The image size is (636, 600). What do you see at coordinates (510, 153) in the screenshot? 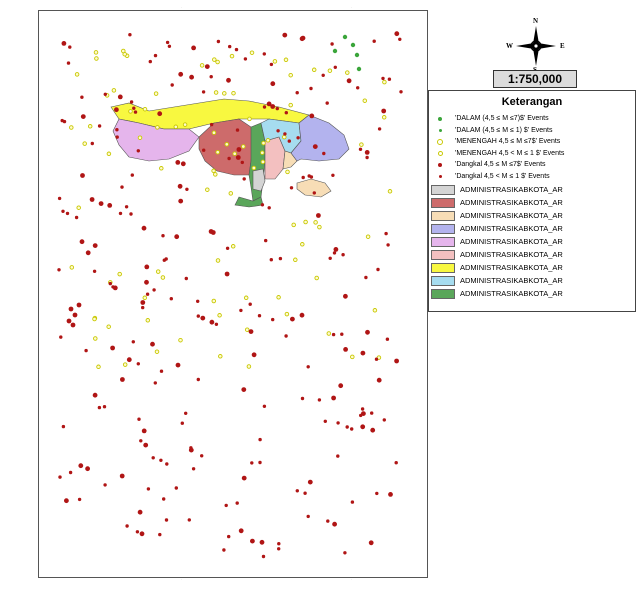
I see `legend-point-label: 'MENENGAH 4,5 < M ≤ 1 $' Events` at bounding box center [510, 153].